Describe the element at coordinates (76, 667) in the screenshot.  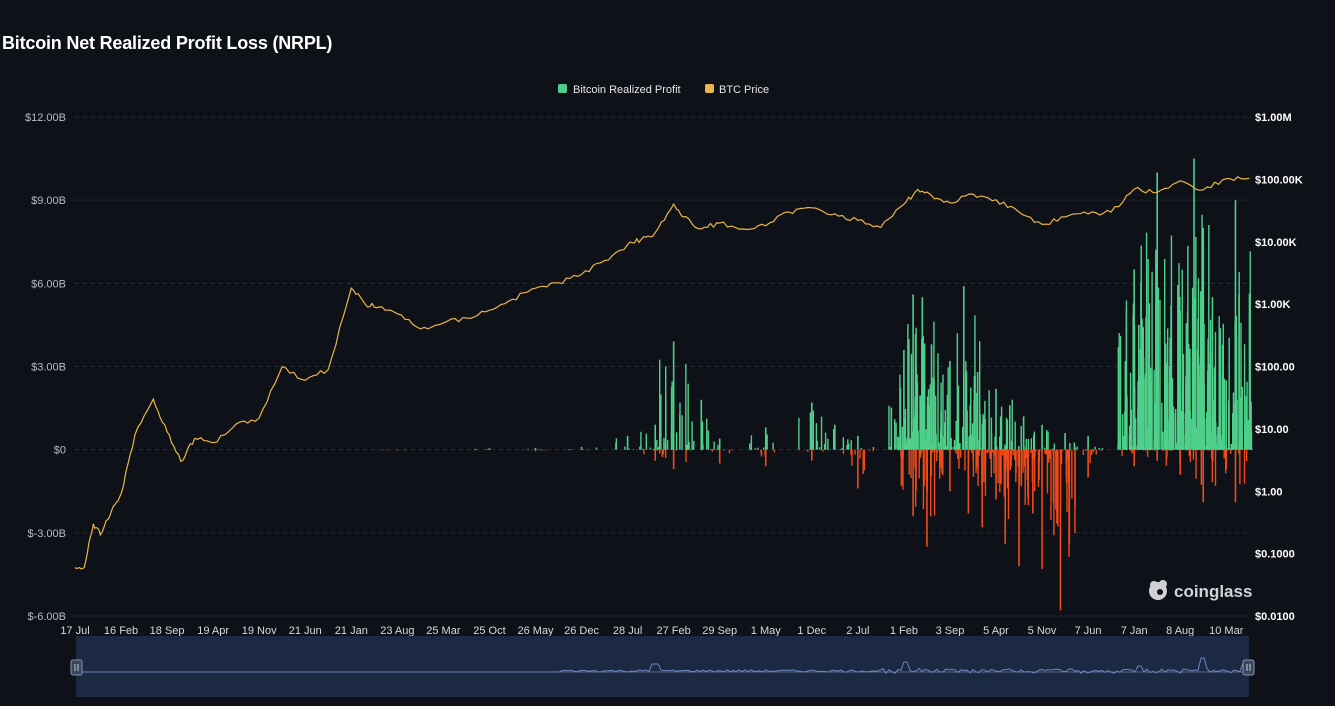
I see `navigator-left-handle` at that location.